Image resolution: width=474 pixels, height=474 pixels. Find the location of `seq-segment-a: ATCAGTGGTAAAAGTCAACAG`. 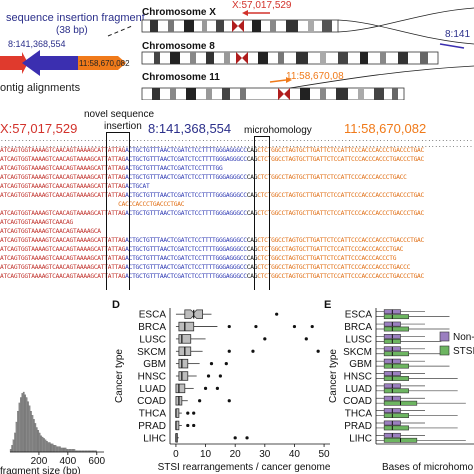

seq-segment-a: ATCAGTGGTAAAAGTCAACAG is located at coordinates (36, 222).